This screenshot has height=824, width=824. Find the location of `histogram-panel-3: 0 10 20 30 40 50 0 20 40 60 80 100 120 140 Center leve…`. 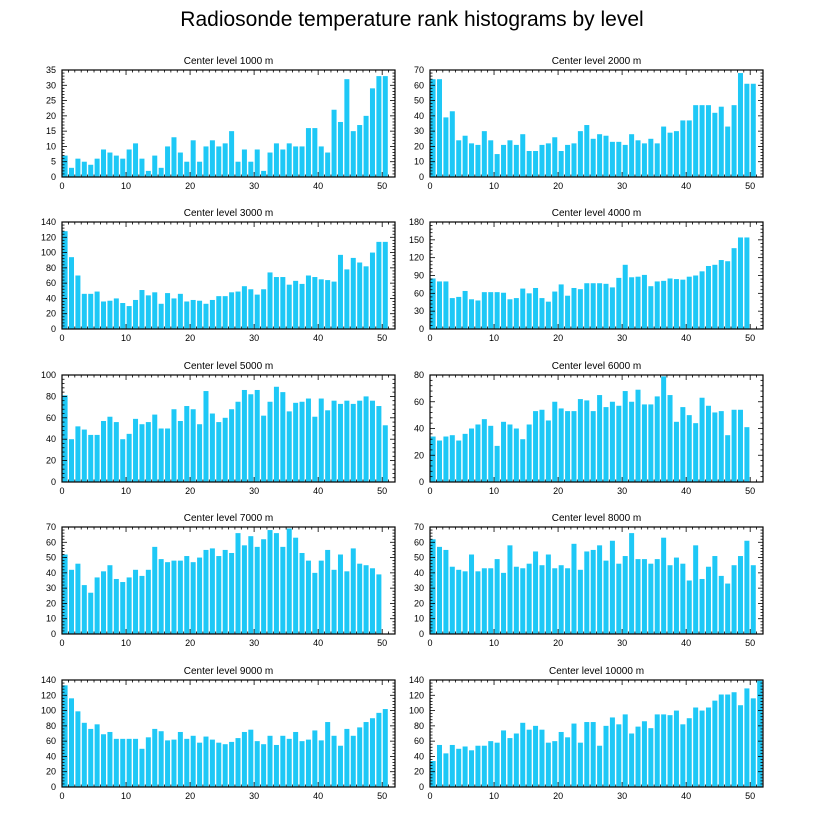

histogram-panel-3: 0 10 20 30 40 50 0 20 40 60 80 100 120 140 Center leve… is located at coordinates (218, 275).